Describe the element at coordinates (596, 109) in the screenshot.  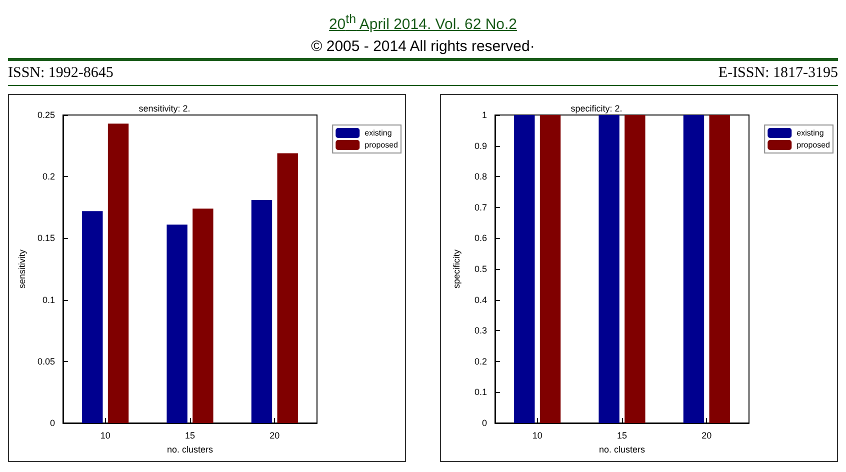
I see `chart-title: specificity: 2.` at that location.